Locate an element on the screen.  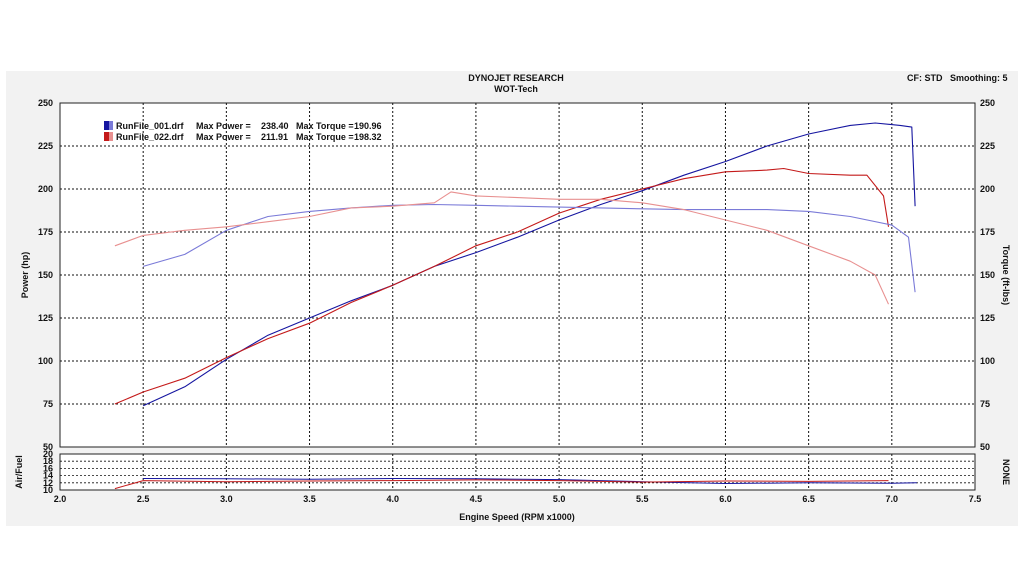
afr-grid is located at coordinates (517, 472).